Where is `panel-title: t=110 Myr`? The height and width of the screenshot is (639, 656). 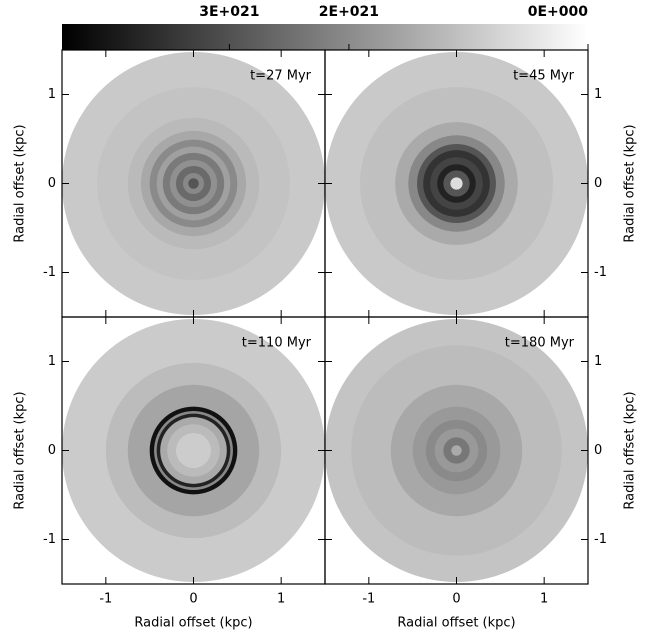 panel-title: t=110 Myr is located at coordinates (277, 343).